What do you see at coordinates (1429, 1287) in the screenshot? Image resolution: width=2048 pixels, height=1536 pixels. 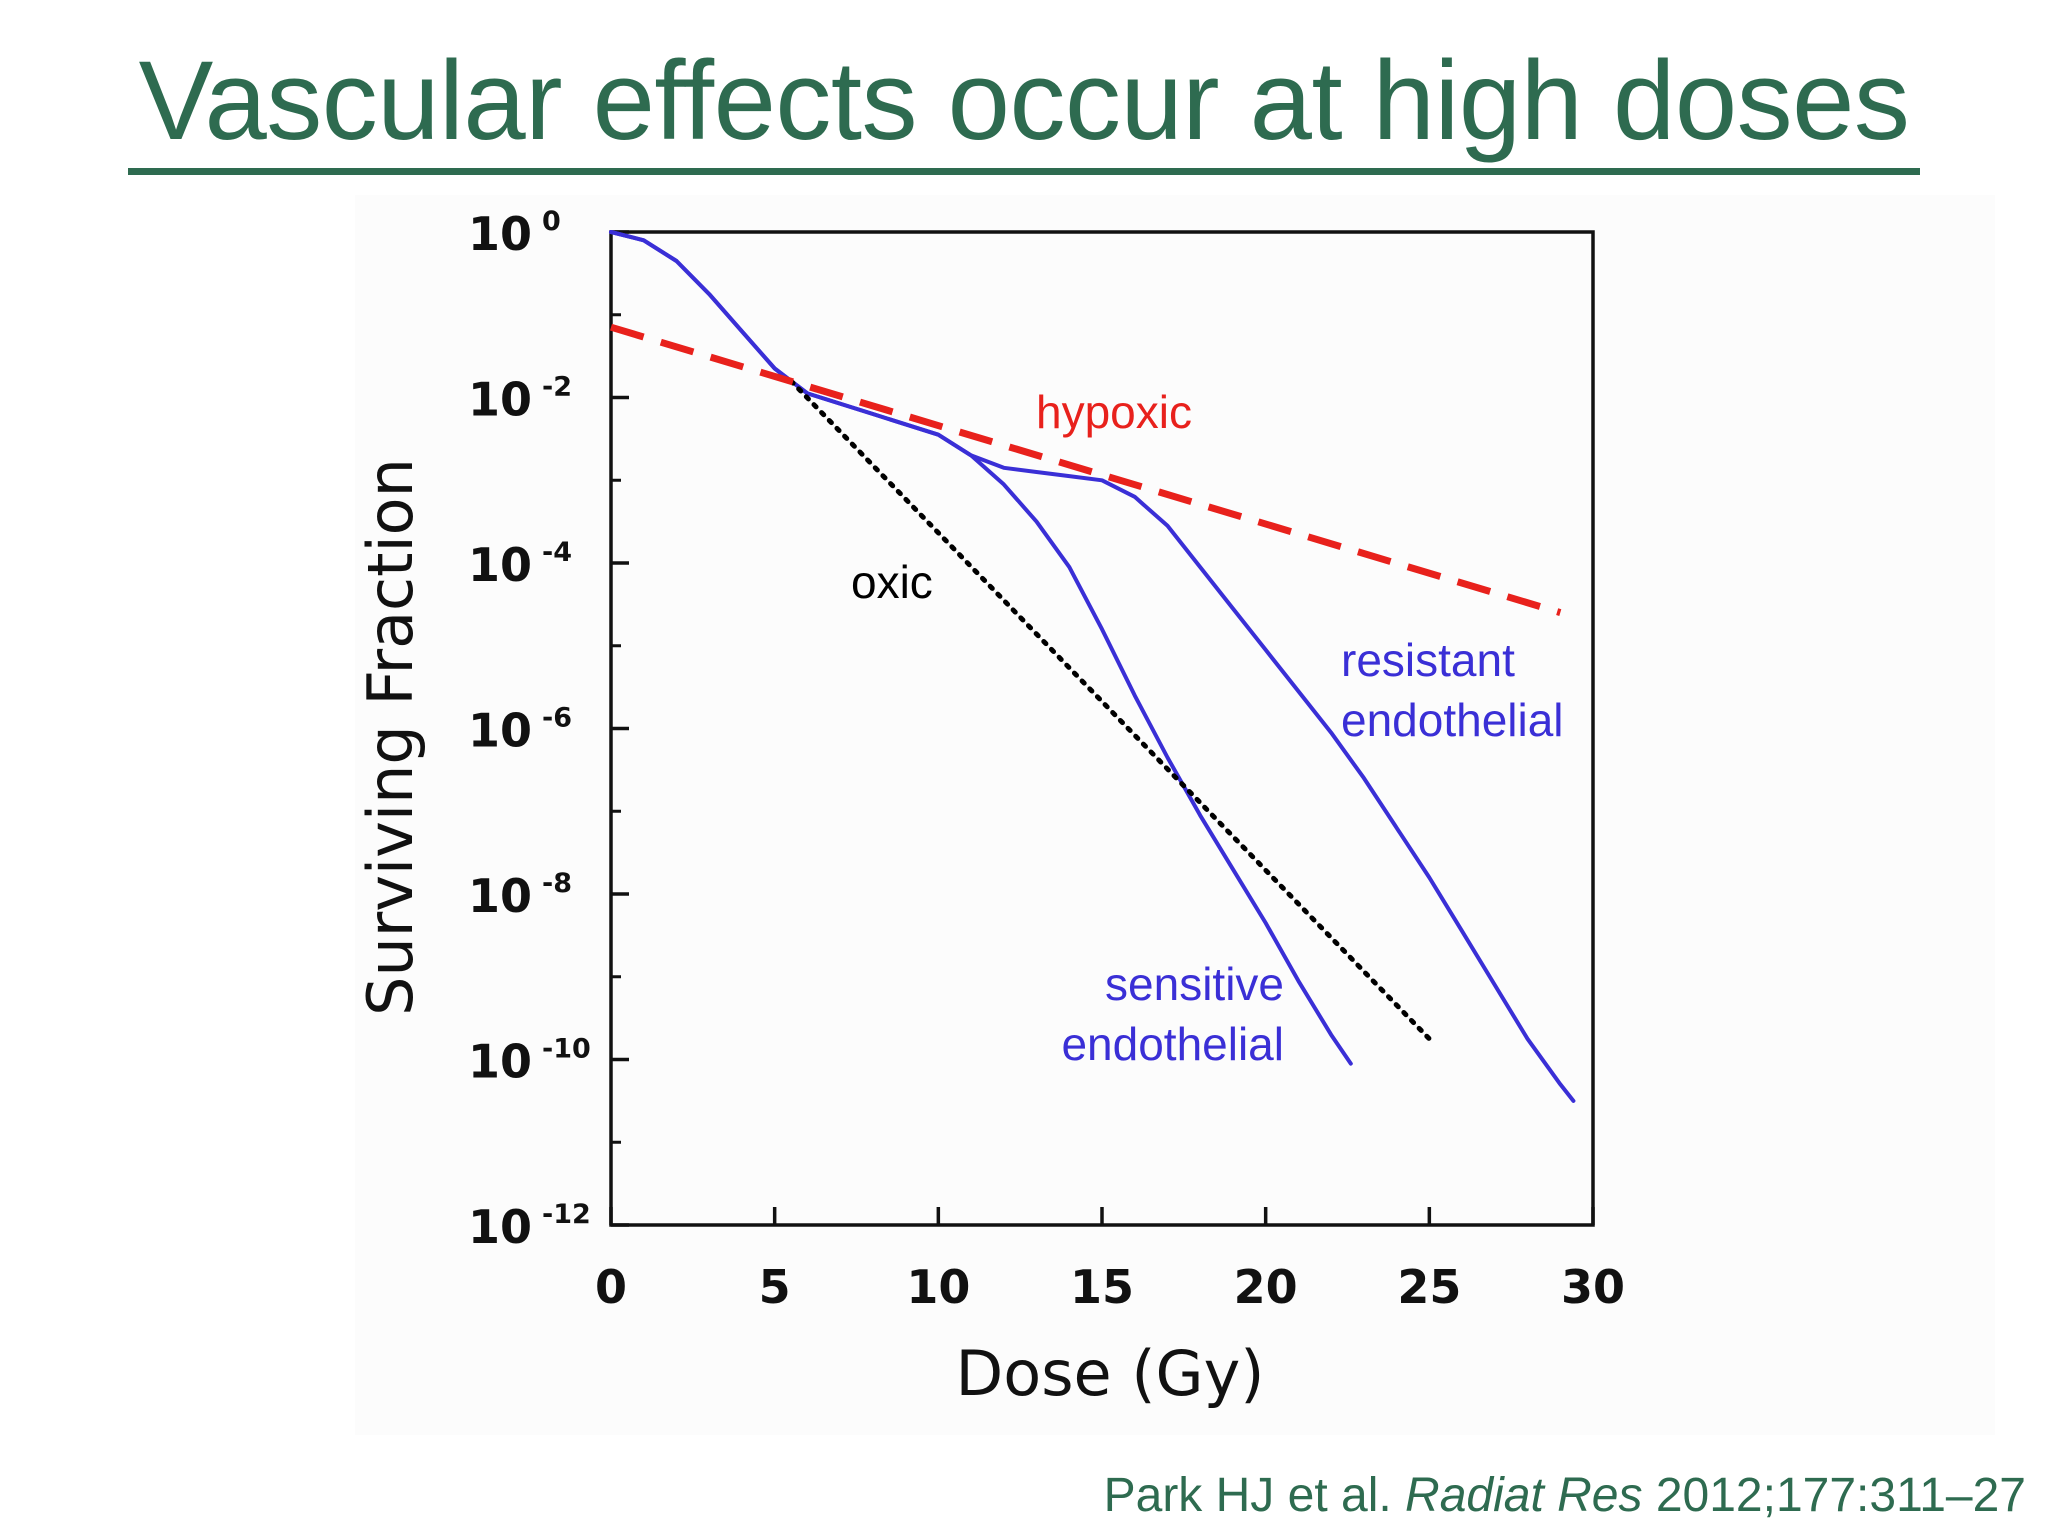 I see `x-tick-label: 25` at bounding box center [1429, 1287].